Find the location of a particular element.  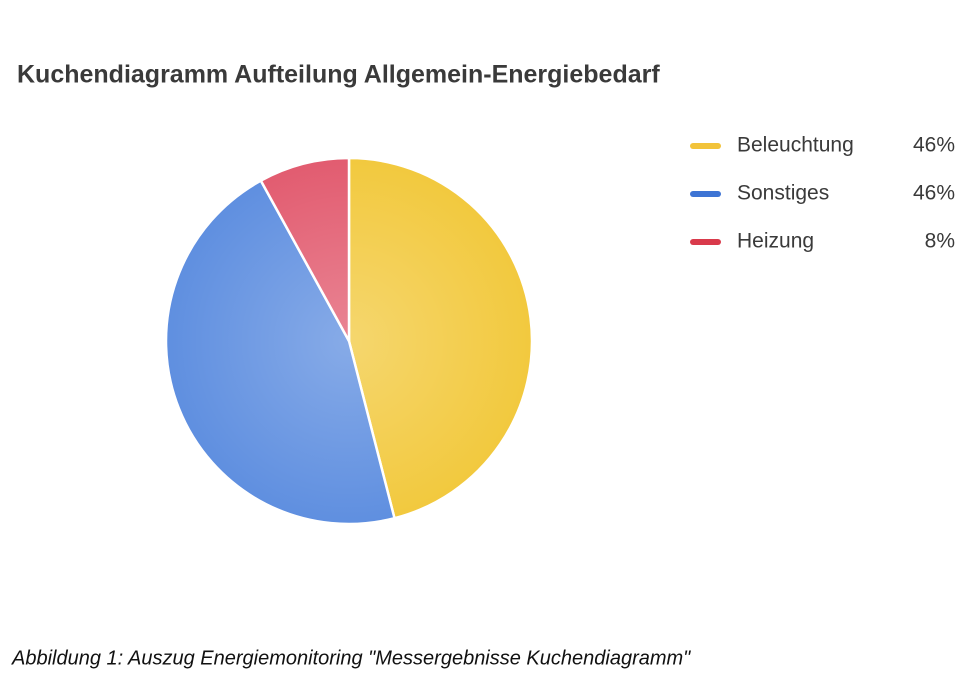

legend-label: Beleuchtung is located at coordinates (795, 145).